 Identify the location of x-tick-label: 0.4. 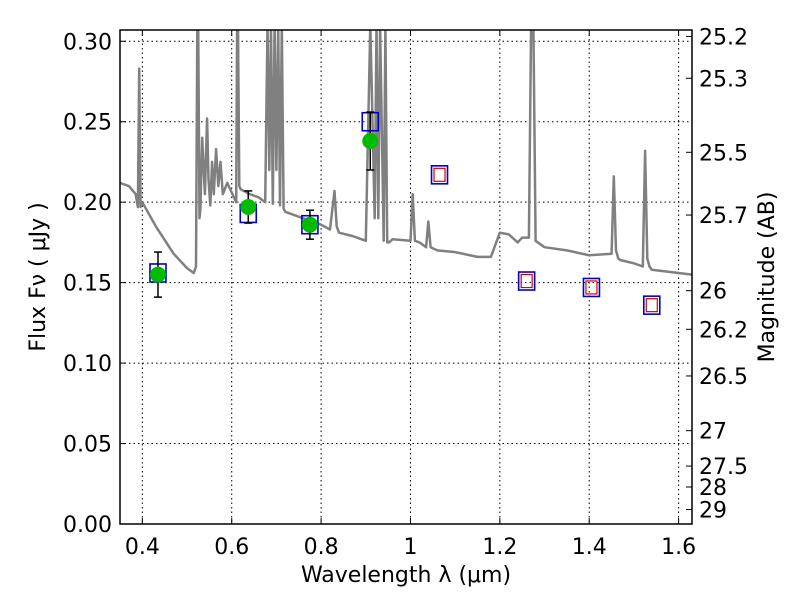
(142, 547).